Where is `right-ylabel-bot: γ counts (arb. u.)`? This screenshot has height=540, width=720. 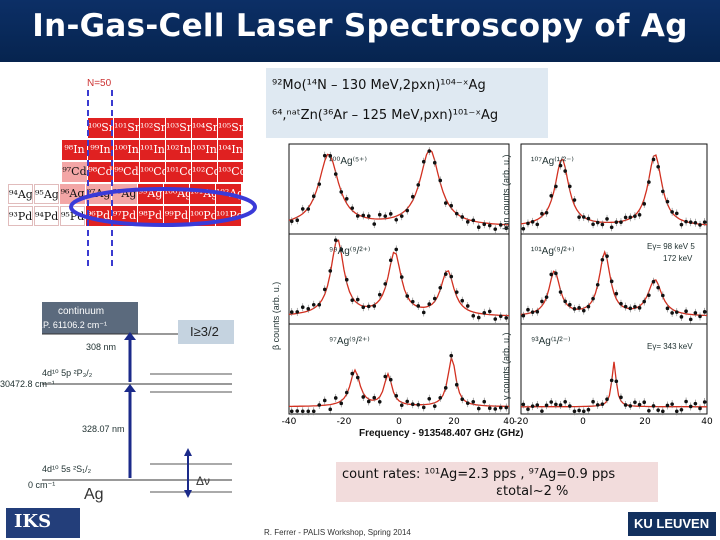 right-ylabel-bot: γ counts (arb. u.) is located at coordinates (506, 366).